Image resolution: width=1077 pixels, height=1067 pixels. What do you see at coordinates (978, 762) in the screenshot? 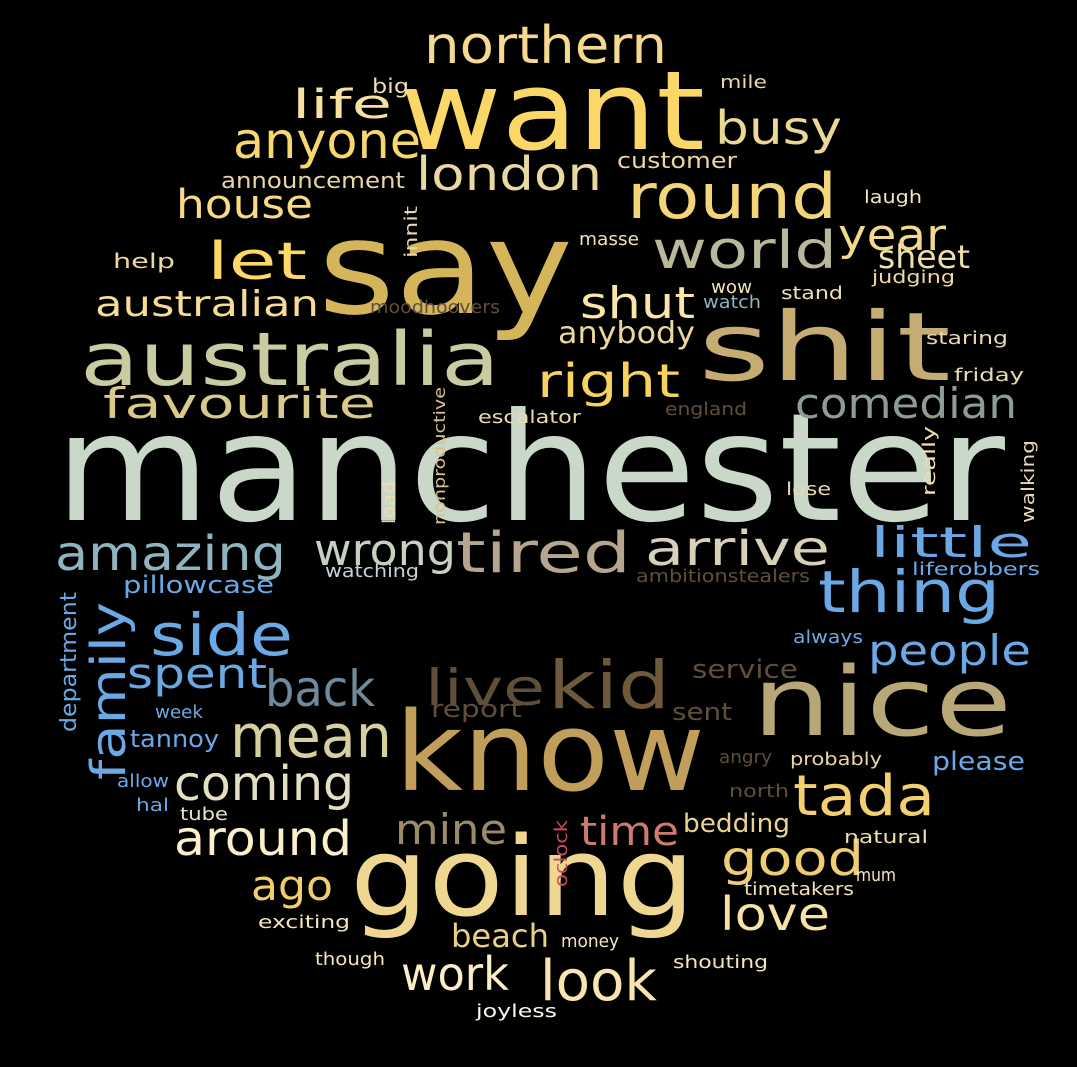
I see `word-please: please` at bounding box center [978, 762].